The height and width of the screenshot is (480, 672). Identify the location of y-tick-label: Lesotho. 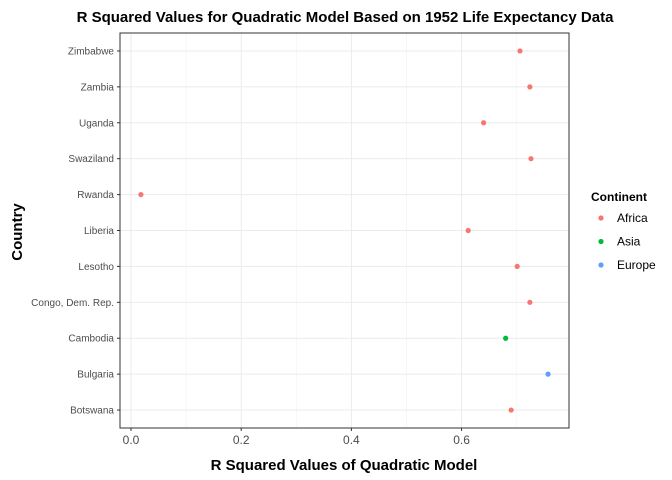
(96, 267).